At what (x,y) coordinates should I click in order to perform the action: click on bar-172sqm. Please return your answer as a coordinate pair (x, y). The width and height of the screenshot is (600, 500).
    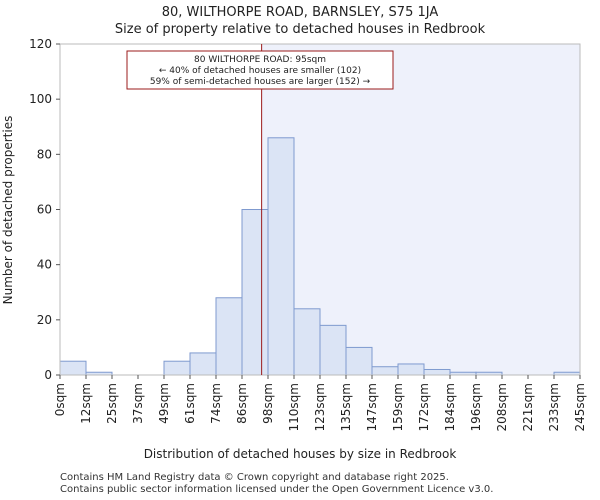
    Looking at the image, I should click on (437, 372).